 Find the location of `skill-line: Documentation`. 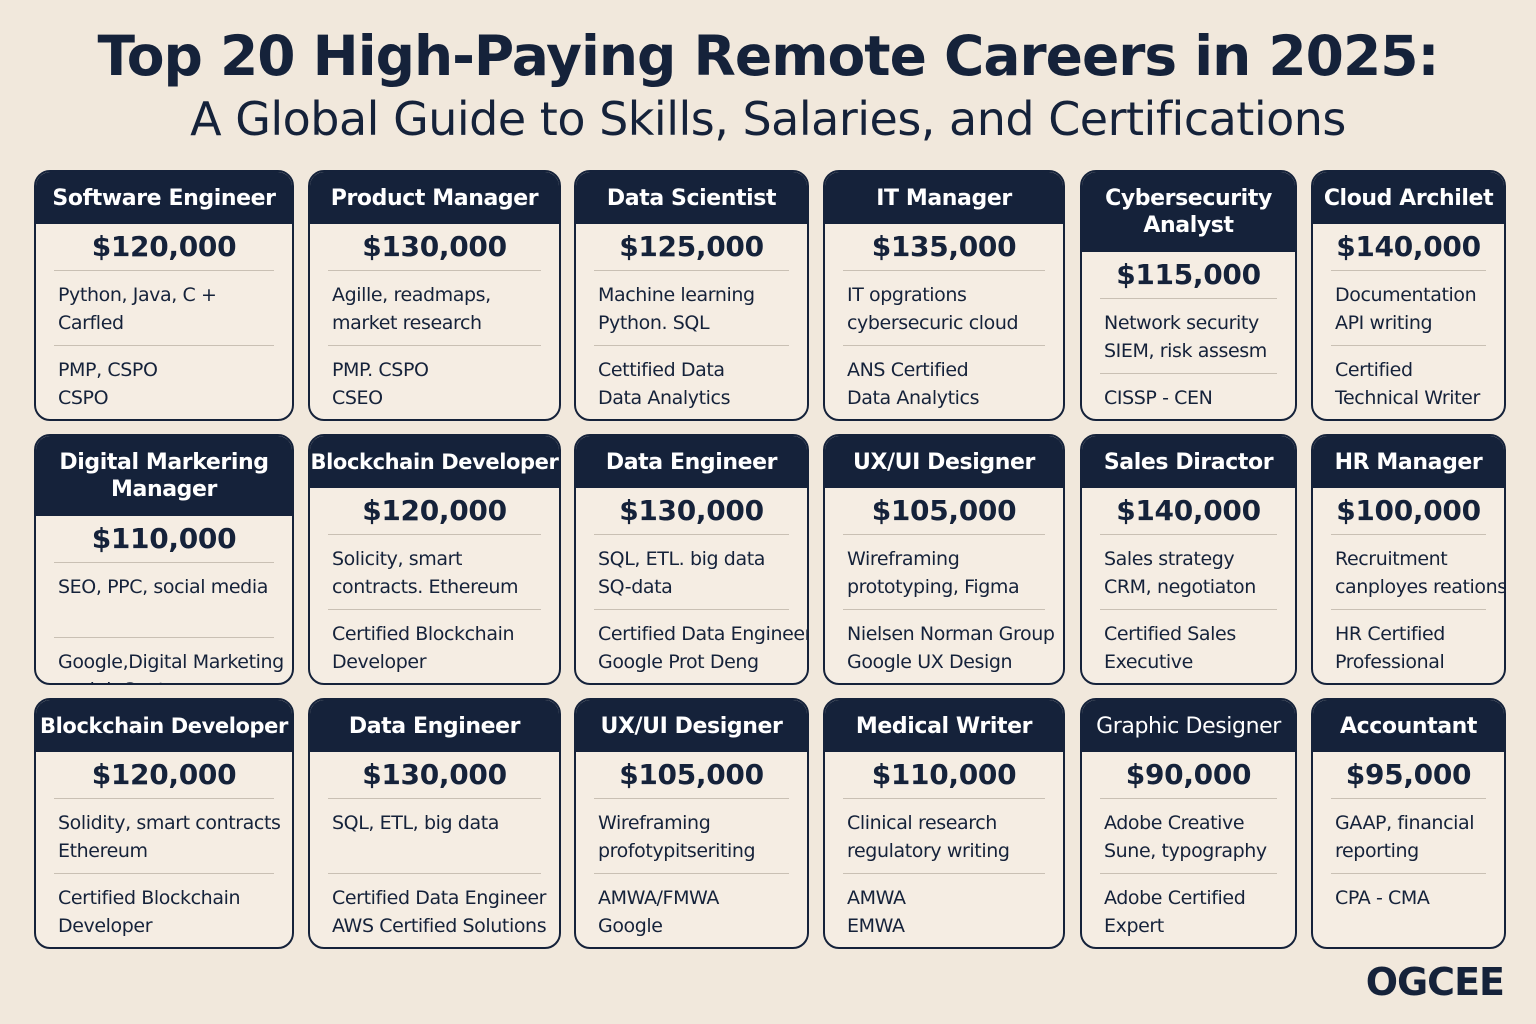

skill-line: Documentation is located at coordinates (1406, 295).